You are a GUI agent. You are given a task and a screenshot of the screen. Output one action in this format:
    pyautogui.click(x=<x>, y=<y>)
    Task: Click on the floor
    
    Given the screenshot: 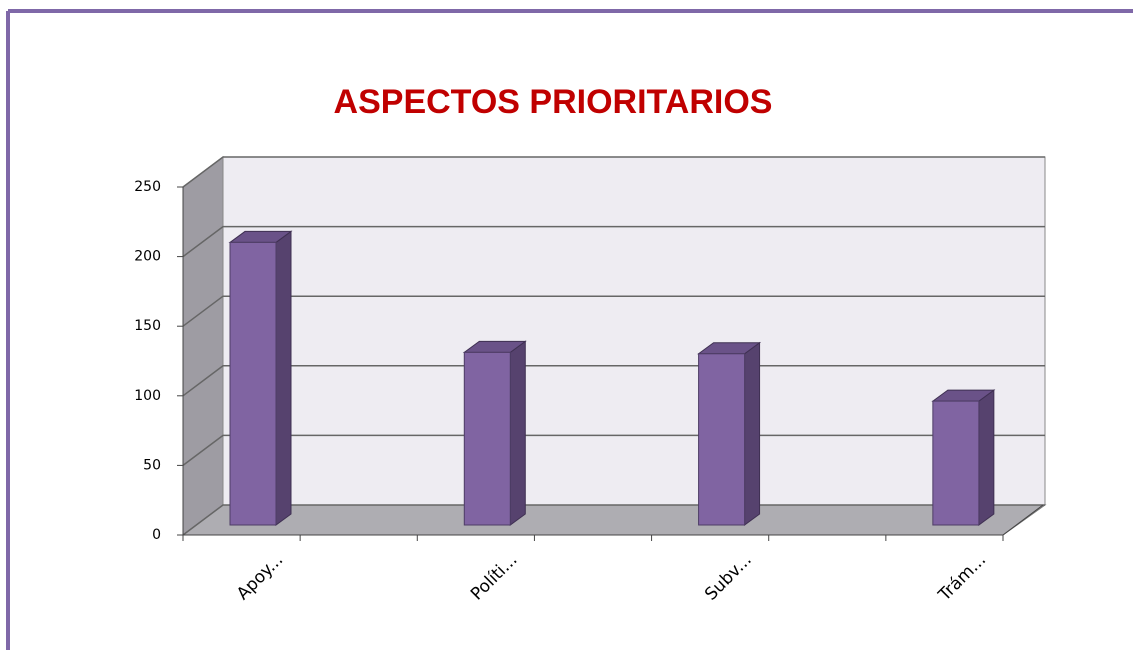 What is the action you would take?
    pyautogui.click(x=614, y=520)
    